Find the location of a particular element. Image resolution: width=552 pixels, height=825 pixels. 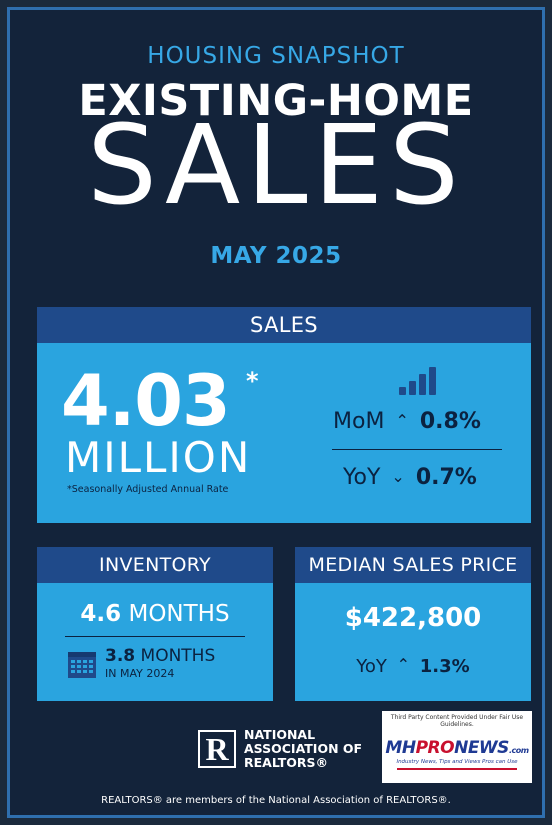

sales-divider is located at coordinates (417, 449).